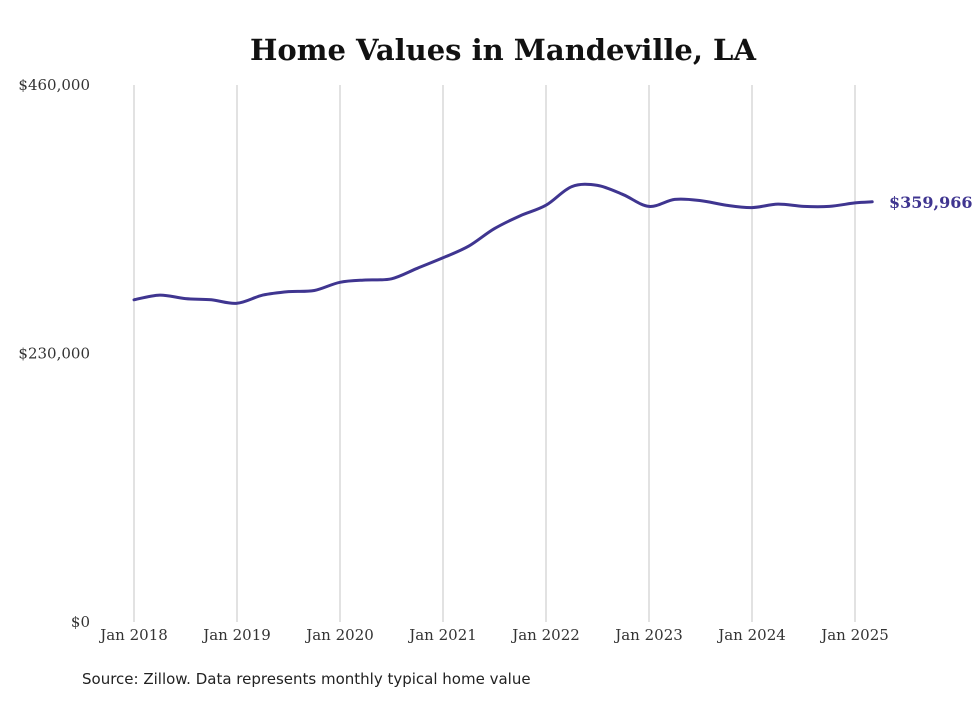 This screenshot has width=980, height=703. Describe the element at coordinates (54, 85) in the screenshot. I see `y-tick-label: $460,000` at that location.